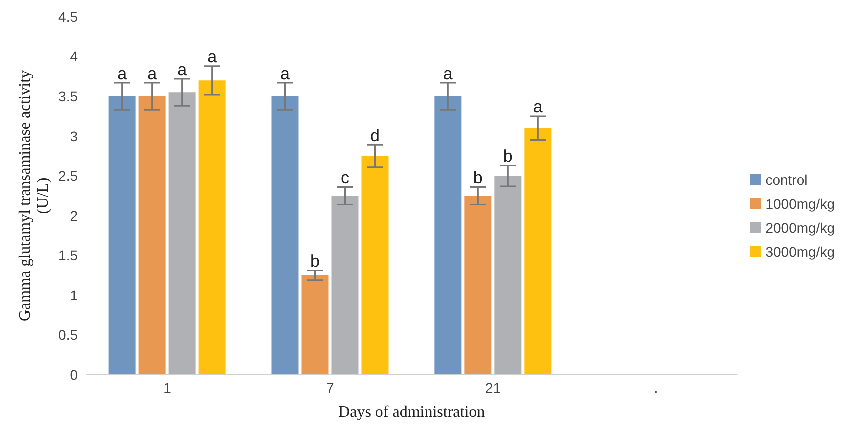 This screenshot has width=843, height=431. Describe the element at coordinates (34, 196) in the screenshot. I see `y-axis-title: Gamma glutamyl transaminase activity (U/L)` at that location.